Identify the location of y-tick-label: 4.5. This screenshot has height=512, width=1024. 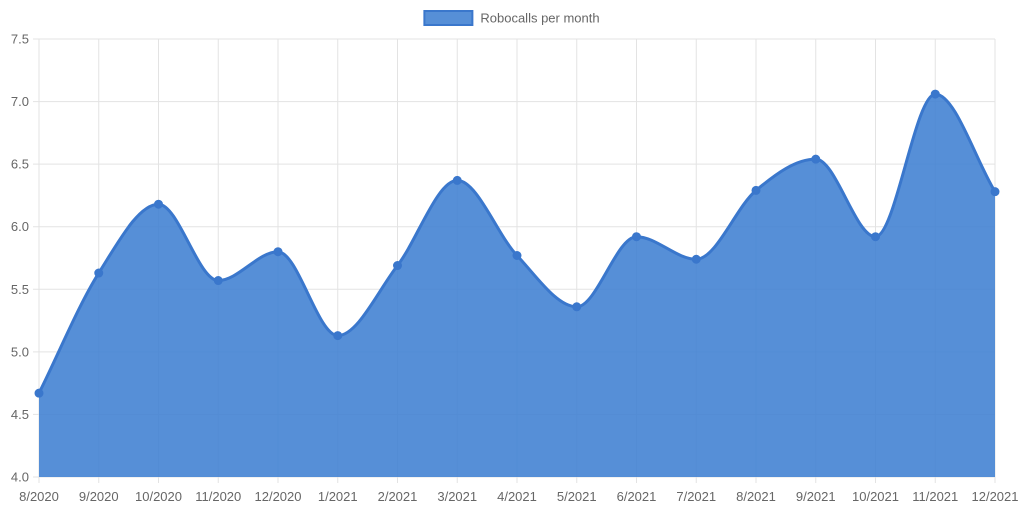
(20, 414).